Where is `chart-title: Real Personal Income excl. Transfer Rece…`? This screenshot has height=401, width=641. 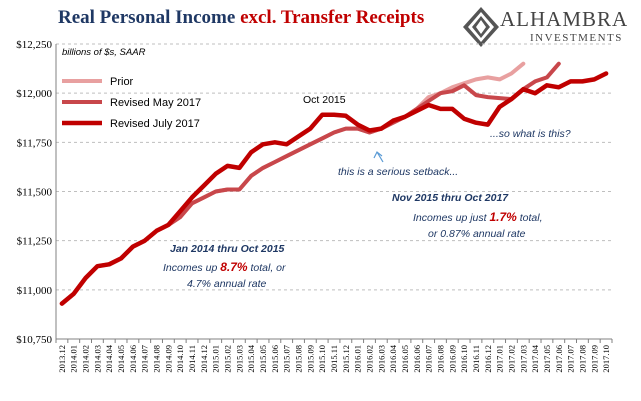
chart-title: Real Personal Income excl. Transfer Rece… is located at coordinates (241, 18).